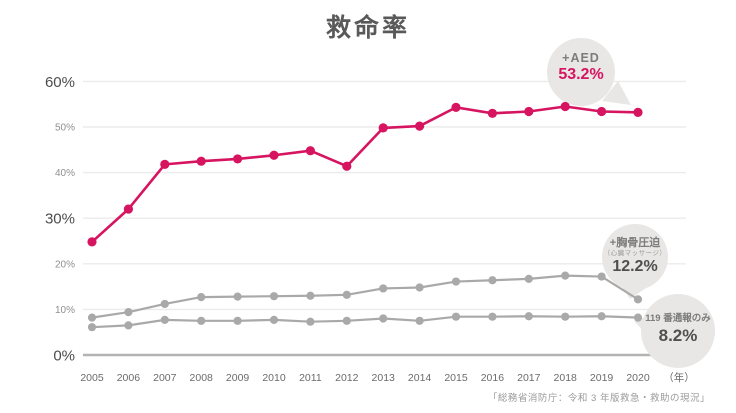 This screenshot has height=413, width=736. I want to click on x-axis-tick-label: 2014, so click(420, 378).